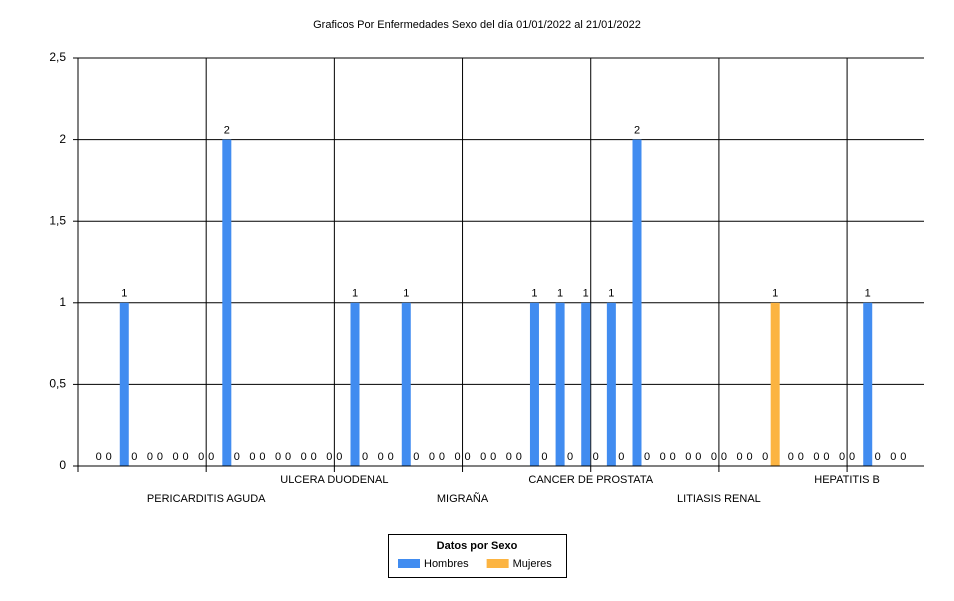  Describe the element at coordinates (477, 556) in the screenshot. I see `legend-box` at that location.